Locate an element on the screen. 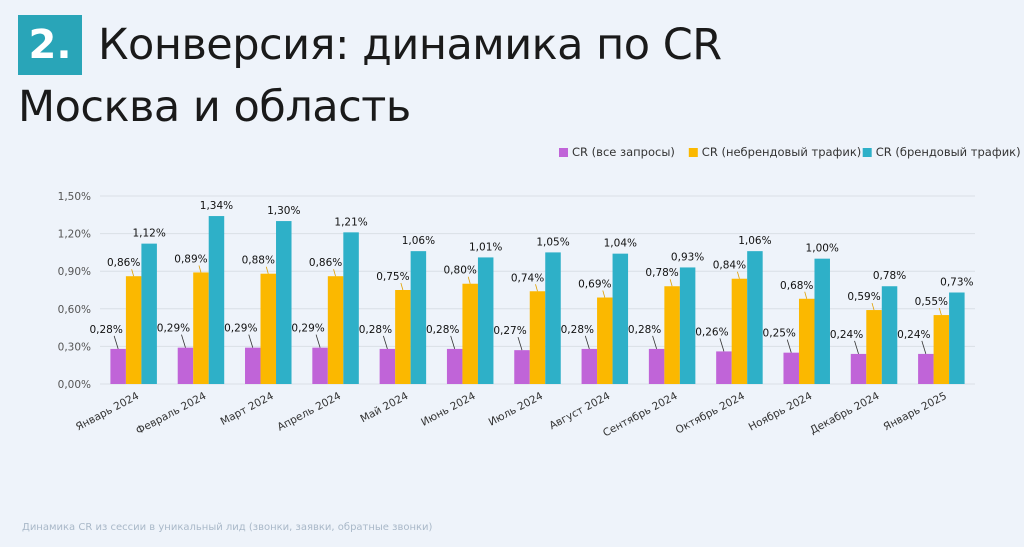 Image resolution: width=1024 pixels, height=547 pixels. data-label: 0,84% is located at coordinates (729, 266).